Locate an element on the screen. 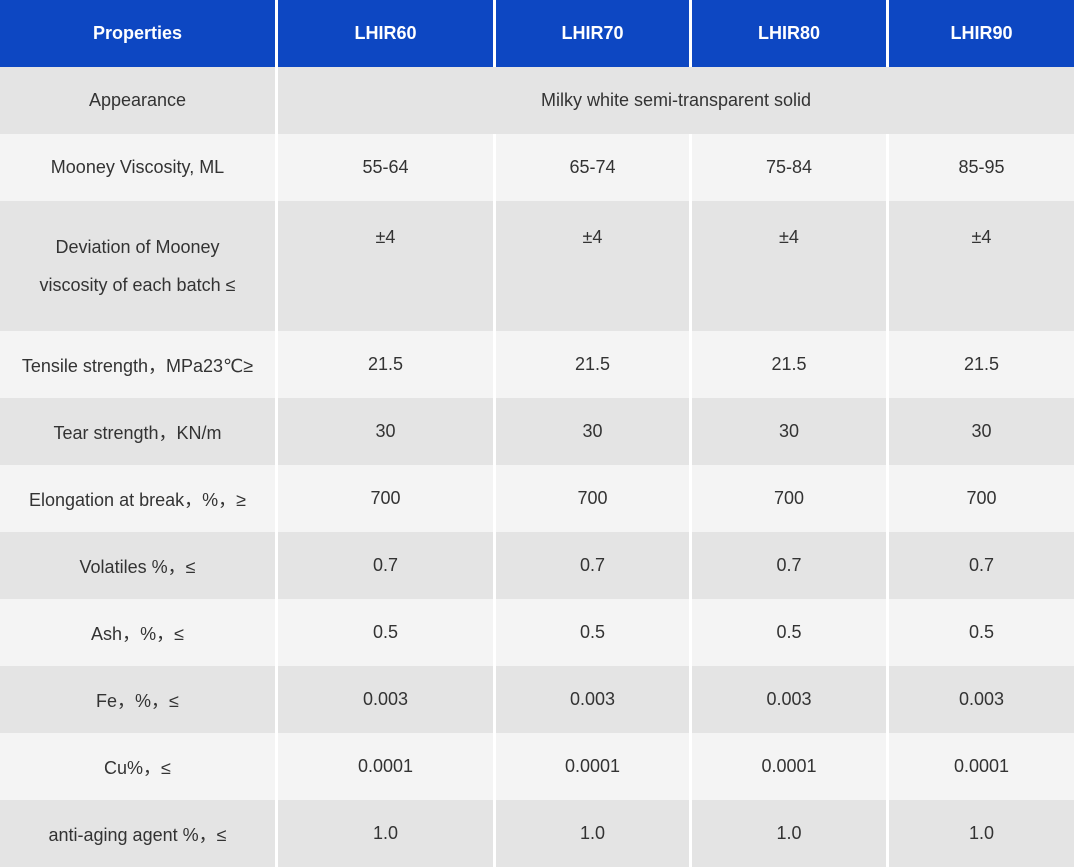  table-cell: 75-84 is located at coordinates (790, 167).